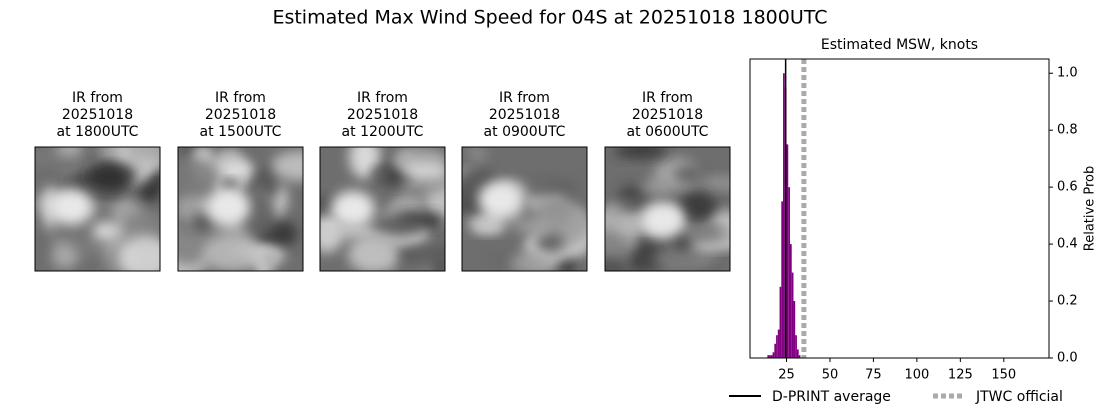  What do you see at coordinates (1067, 301) in the screenshot?
I see `y-tick-label: 0.2` at bounding box center [1067, 301].